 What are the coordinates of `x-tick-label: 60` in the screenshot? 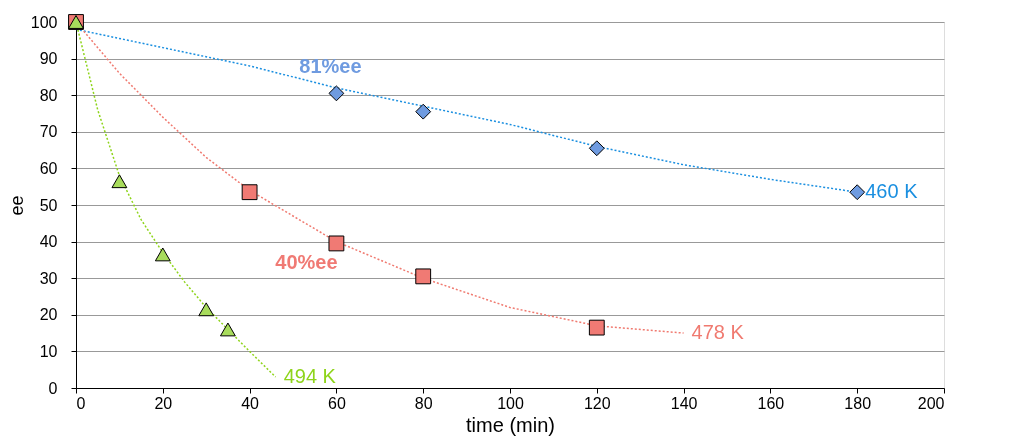 It's located at (337, 403).